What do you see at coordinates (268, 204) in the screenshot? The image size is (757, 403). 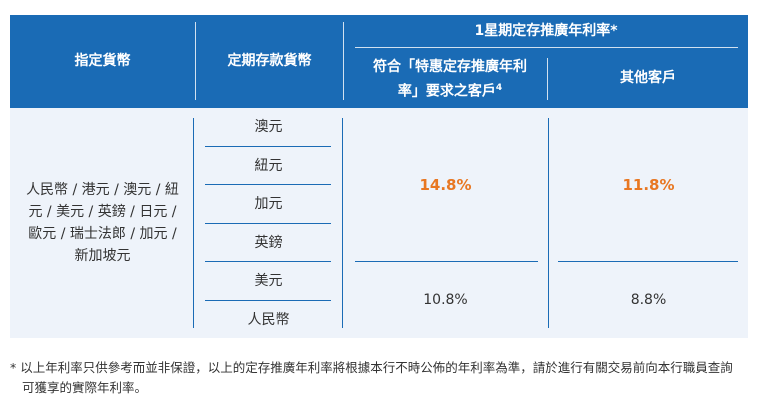 I see `deposit-currency: 加元` at bounding box center [268, 204].